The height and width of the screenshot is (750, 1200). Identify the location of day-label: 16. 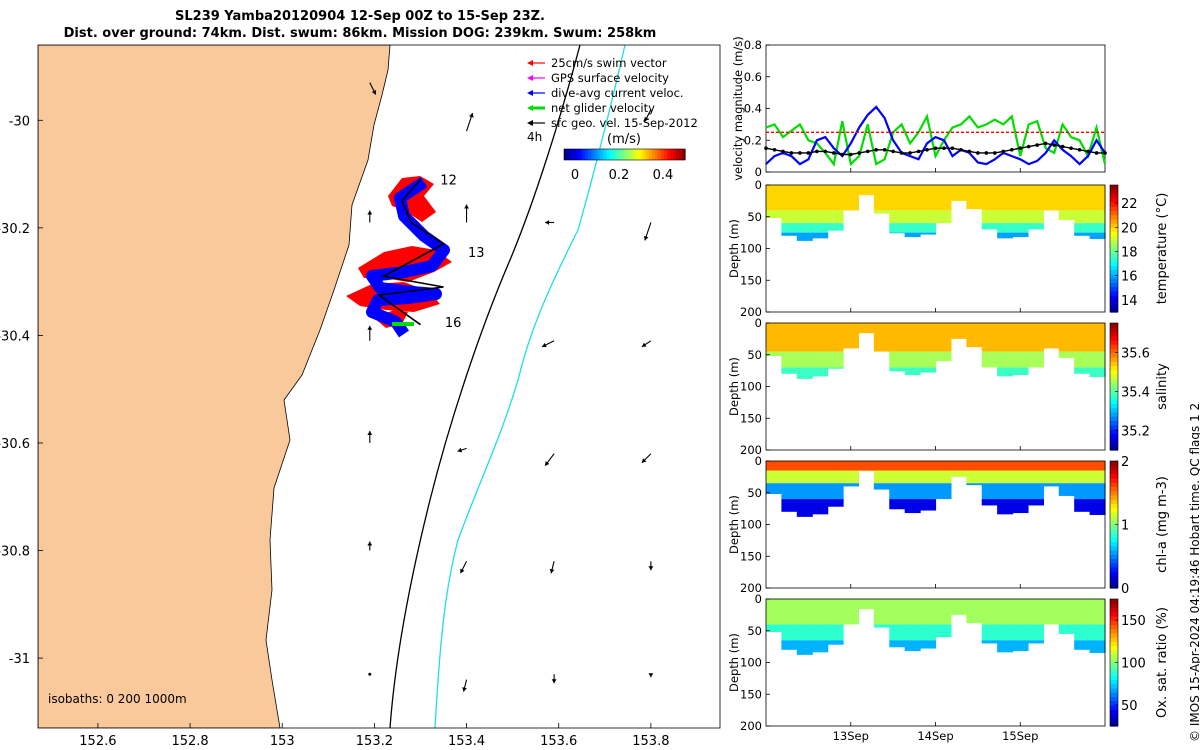
(453, 323).